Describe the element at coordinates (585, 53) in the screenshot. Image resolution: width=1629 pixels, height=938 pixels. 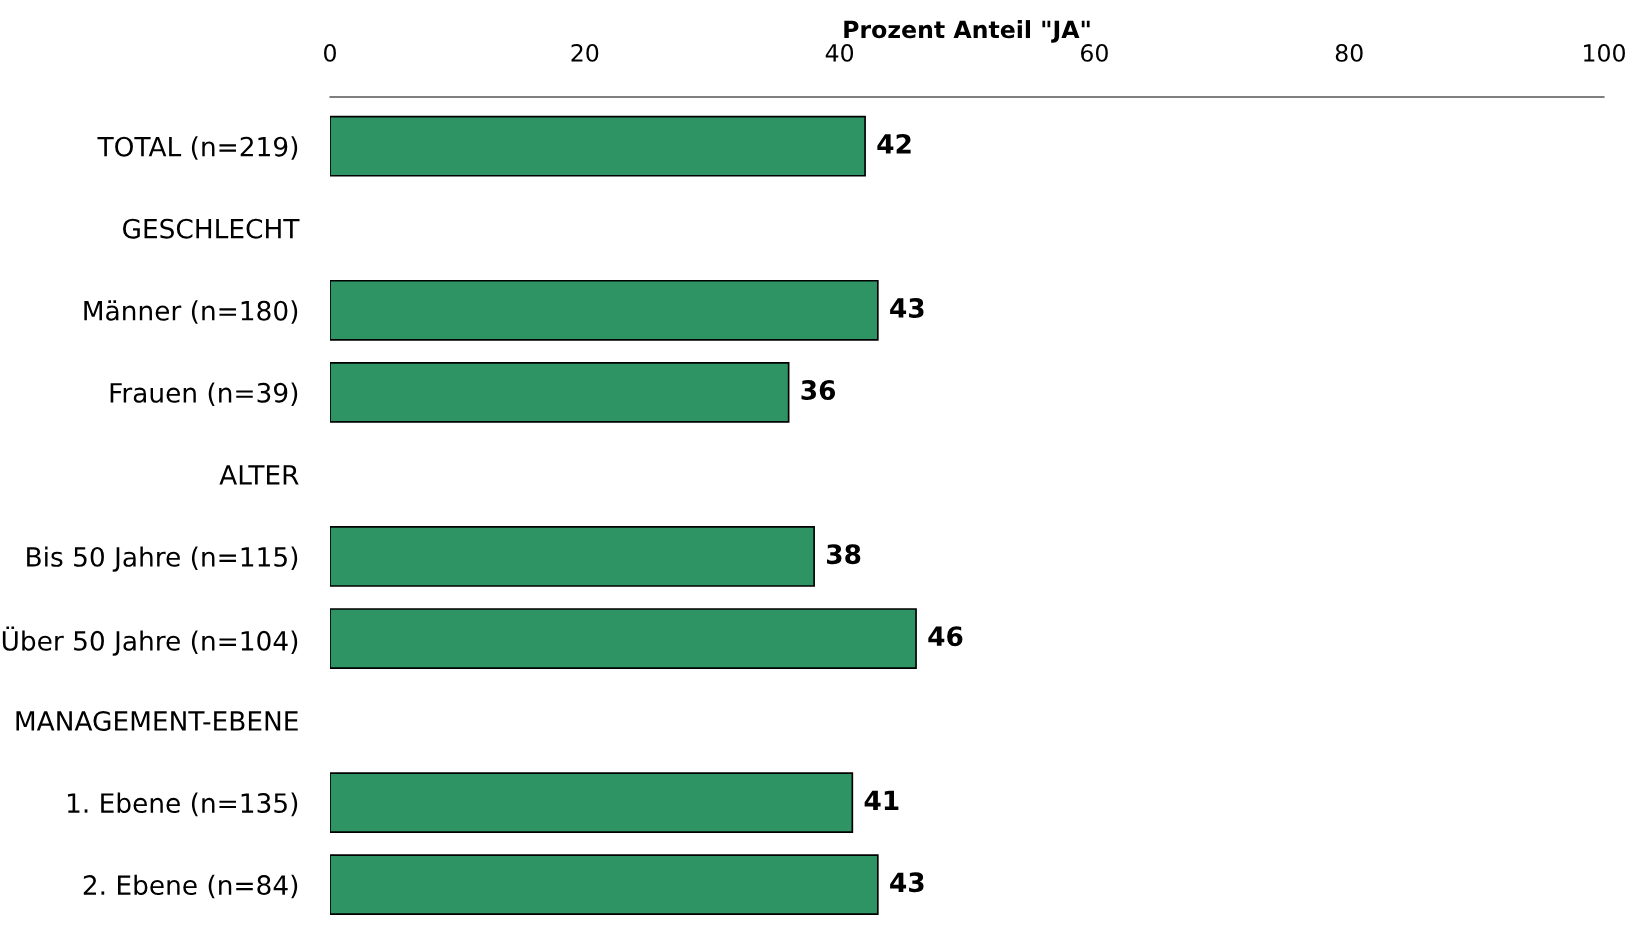
I see `x-tick-label: 20` at that location.